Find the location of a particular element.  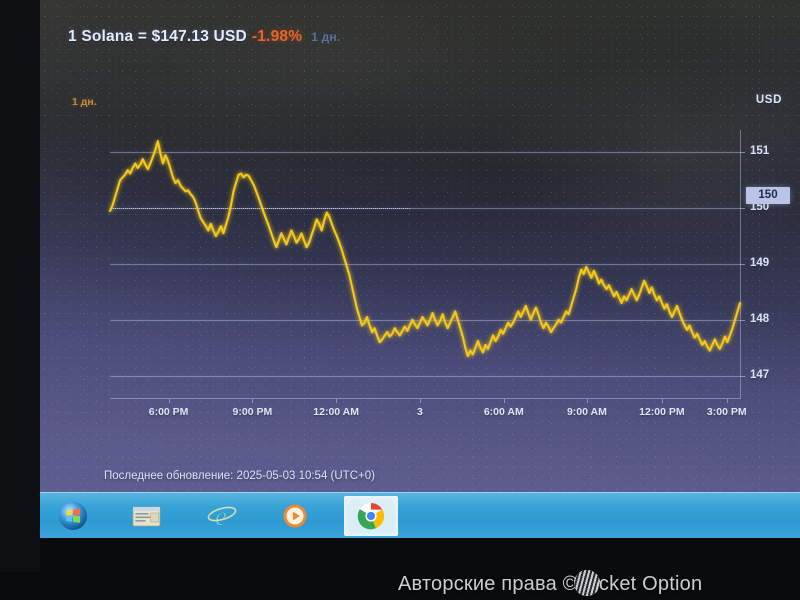

internet-explorer-button: e is located at coordinates (221, 516).